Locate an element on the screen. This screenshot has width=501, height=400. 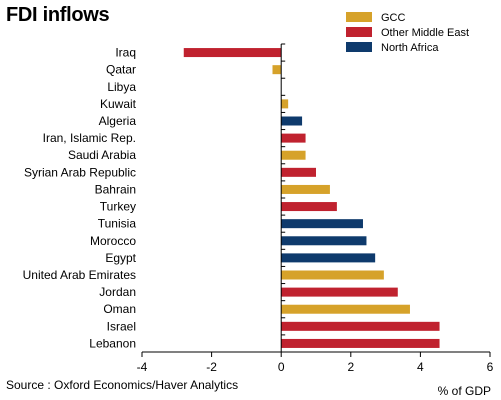
x-tick-label: -2 is located at coordinates (211, 367).